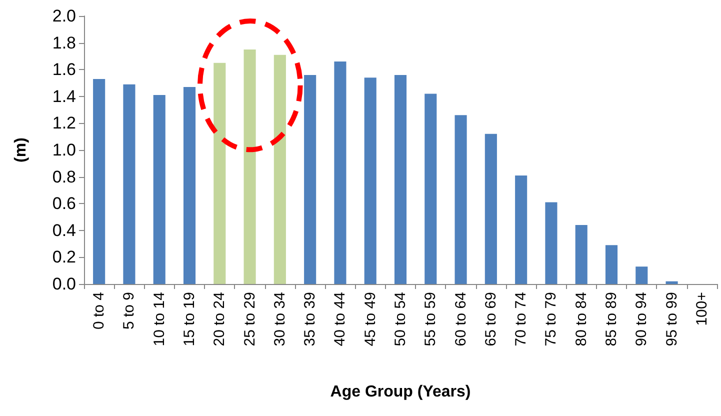  Describe the element at coordinates (64, 230) in the screenshot. I see `y-tick-label: 0.4` at that location.